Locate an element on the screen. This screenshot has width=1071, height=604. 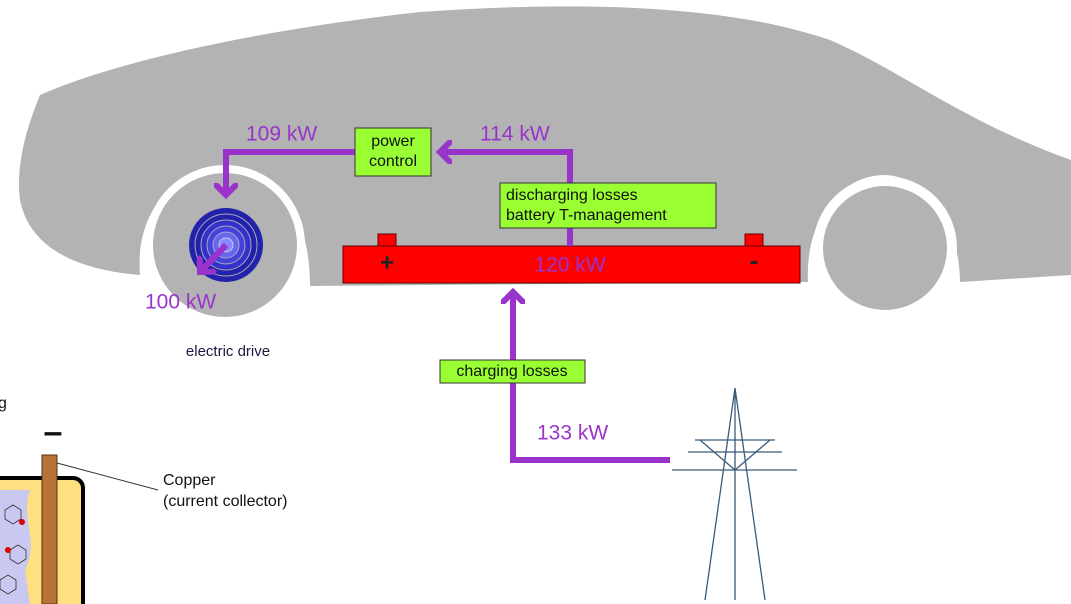
box-text: control is located at coordinates (393, 161).